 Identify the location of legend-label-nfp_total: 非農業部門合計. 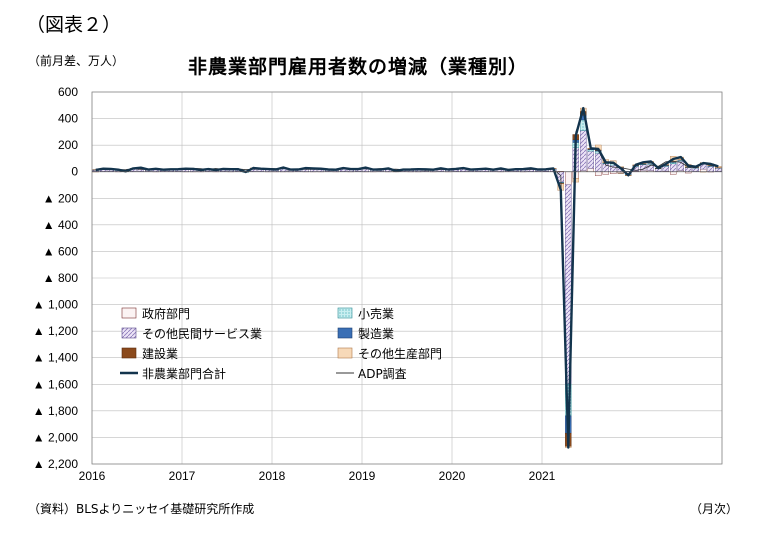
(184, 373).